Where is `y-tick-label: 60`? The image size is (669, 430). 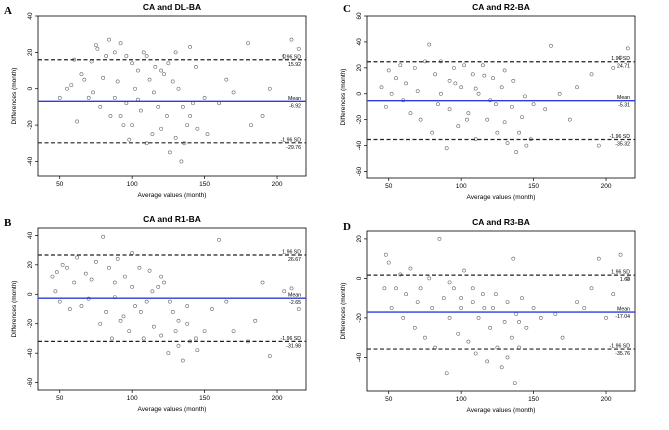
y-tick-label: 60 is located at coordinates (359, 16).